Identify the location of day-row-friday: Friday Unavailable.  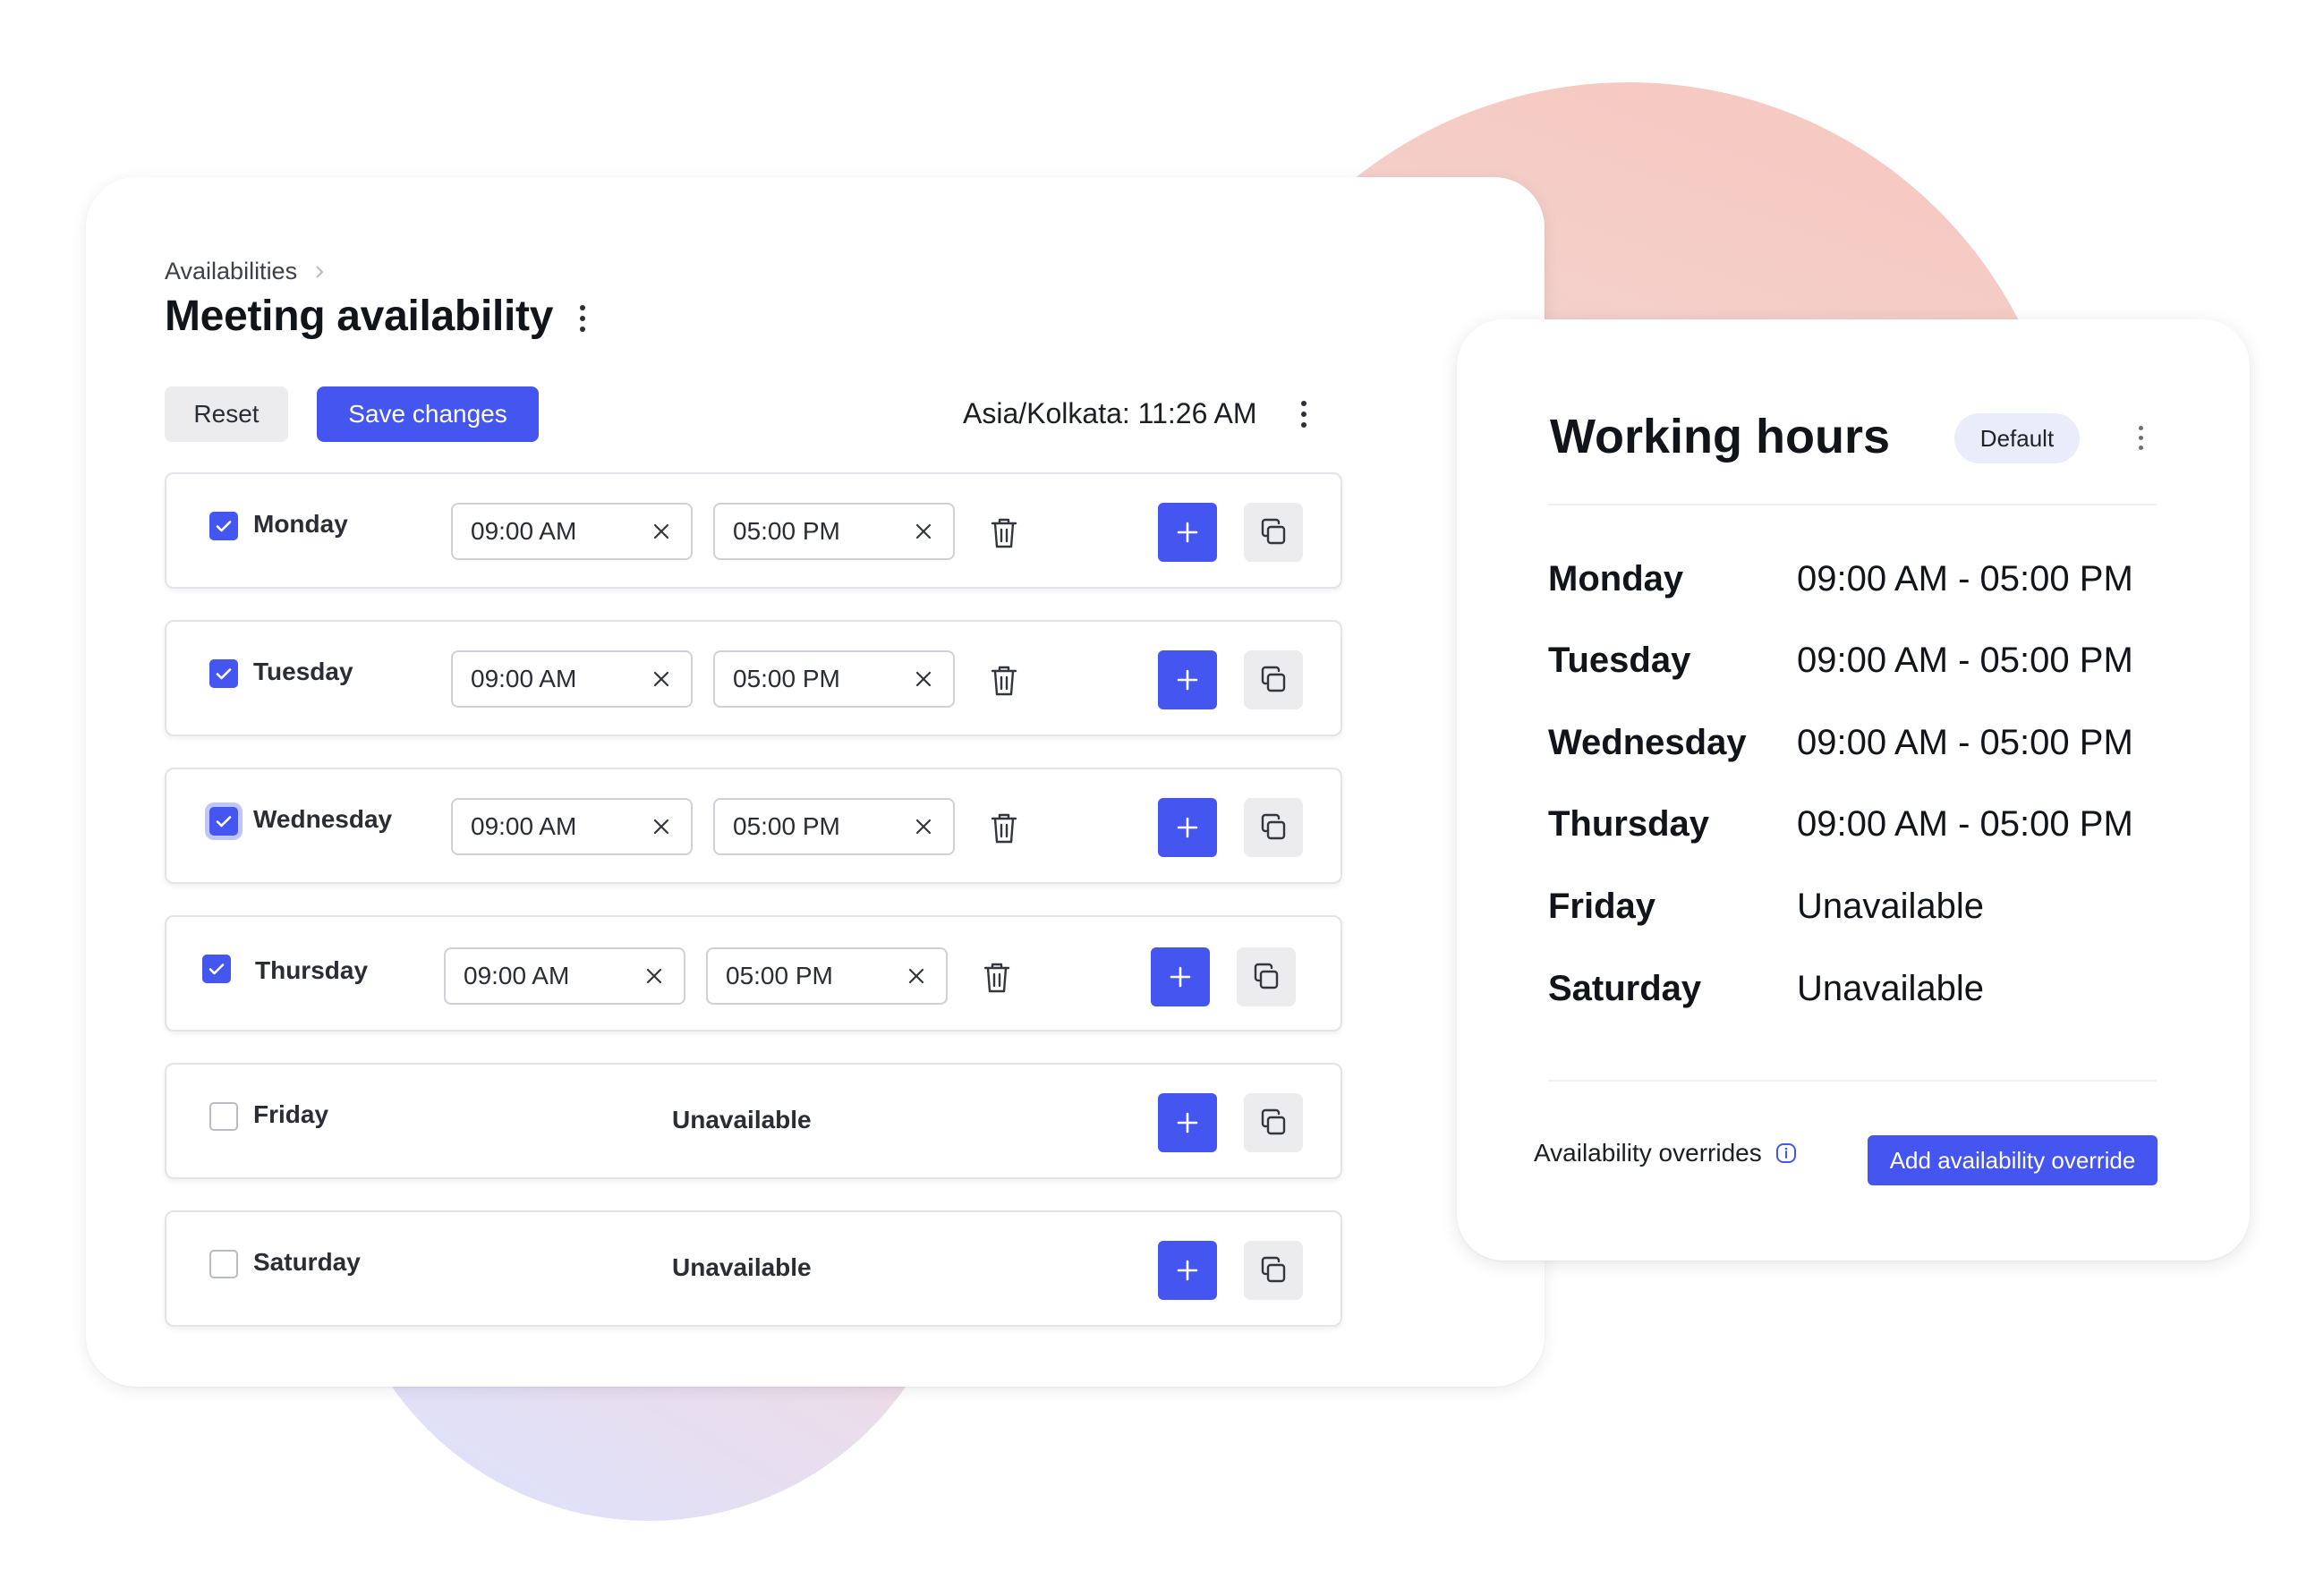
(753, 1121).